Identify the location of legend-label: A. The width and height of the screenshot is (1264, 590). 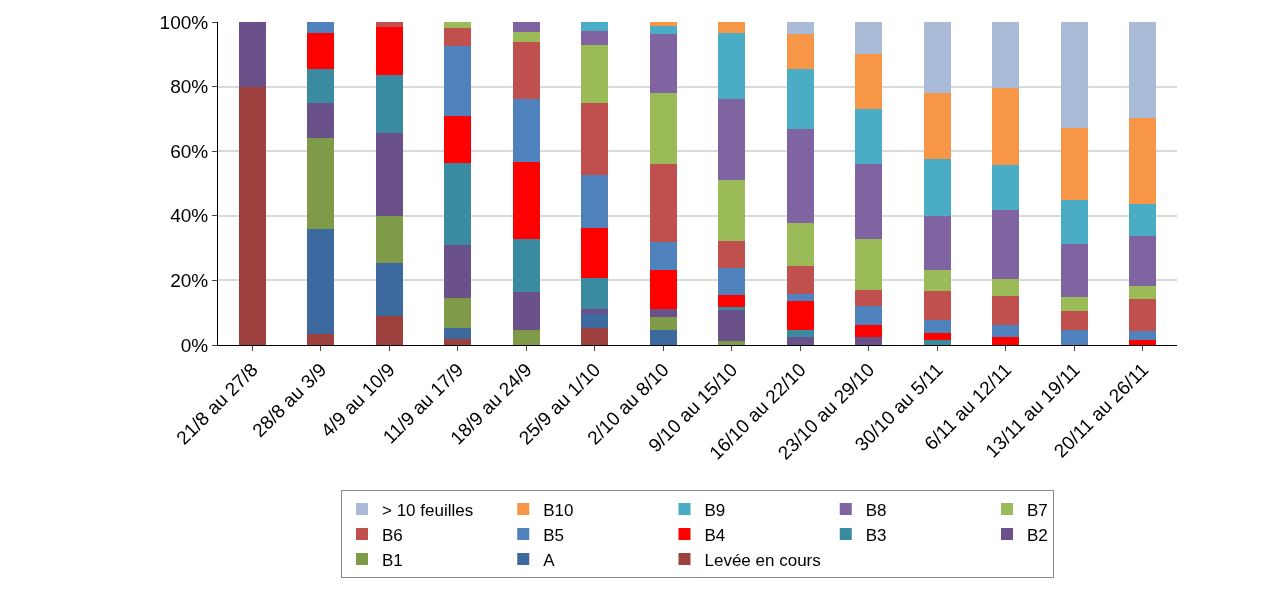
(549, 560).